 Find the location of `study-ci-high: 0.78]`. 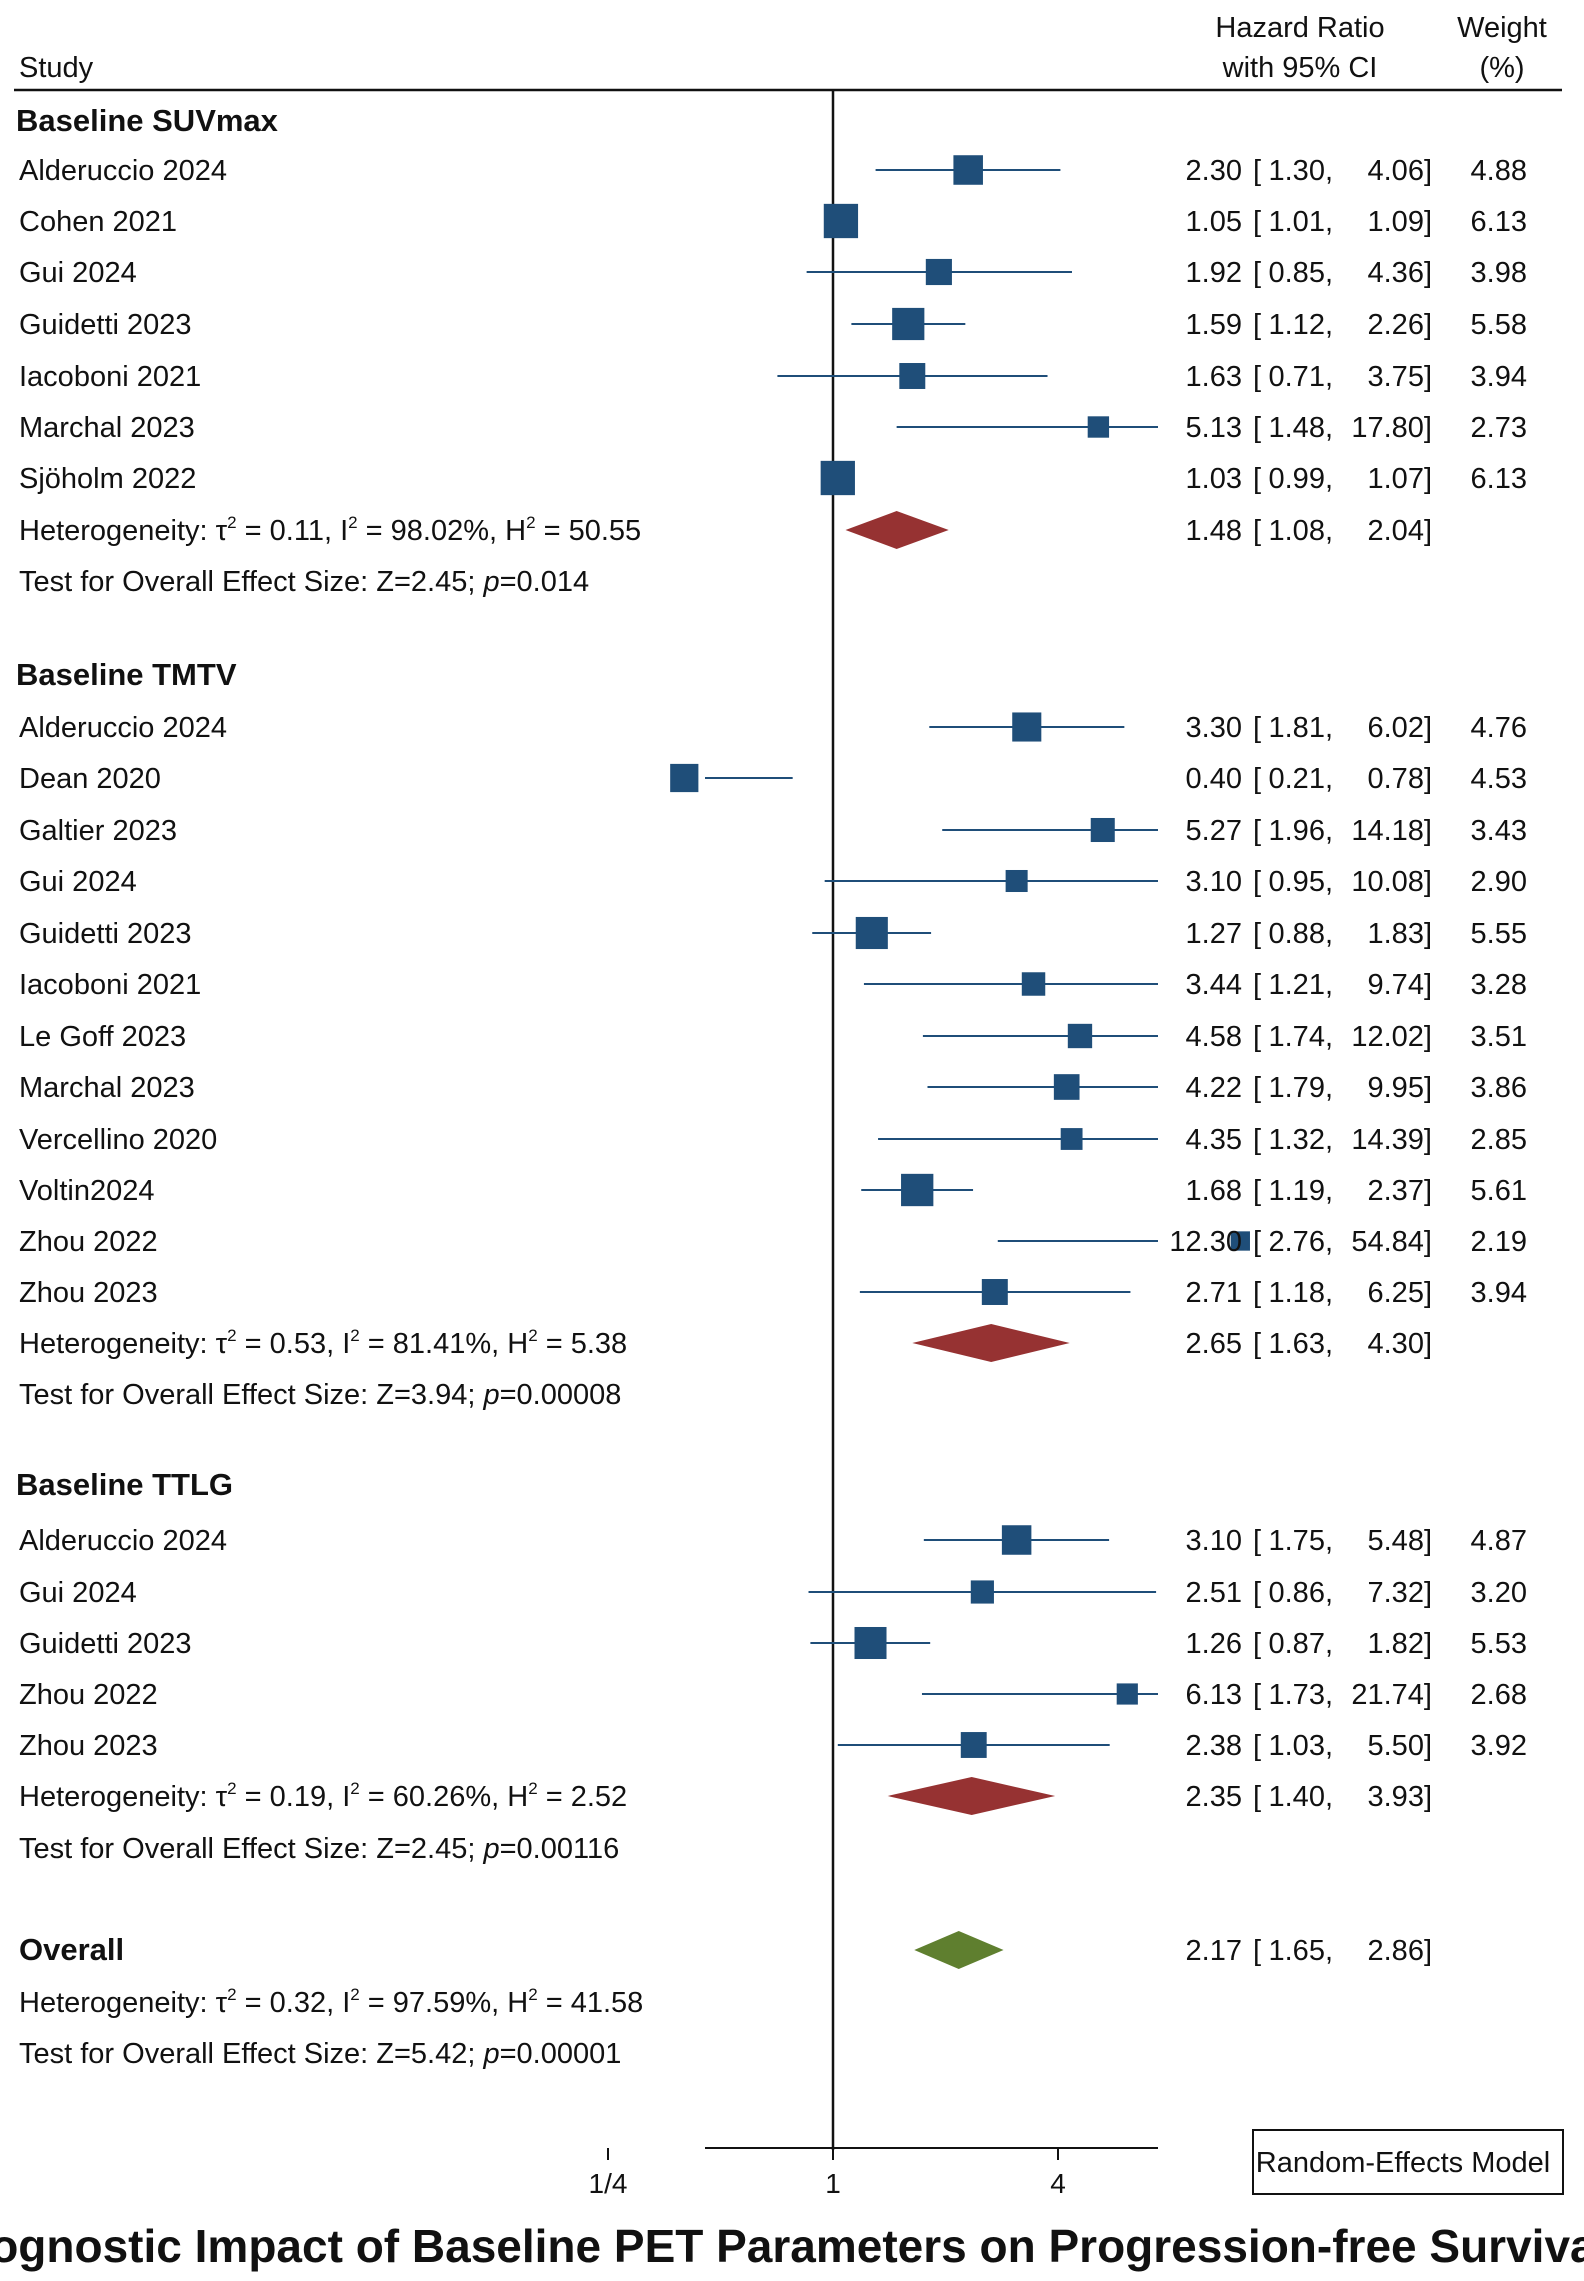

study-ci-high: 0.78] is located at coordinates (1400, 779).